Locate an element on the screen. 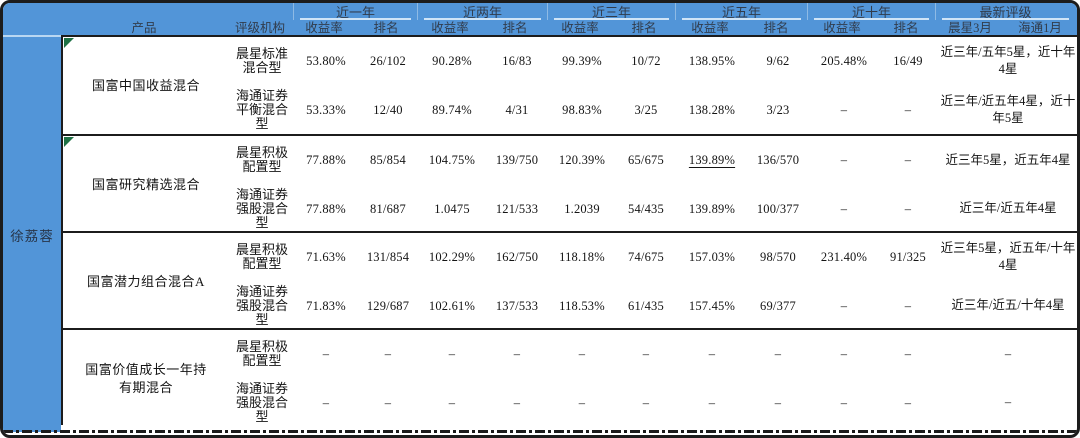 Image resolution: width=1080 pixels, height=438 pixels. rank-cell: 131/854 is located at coordinates (388, 257).